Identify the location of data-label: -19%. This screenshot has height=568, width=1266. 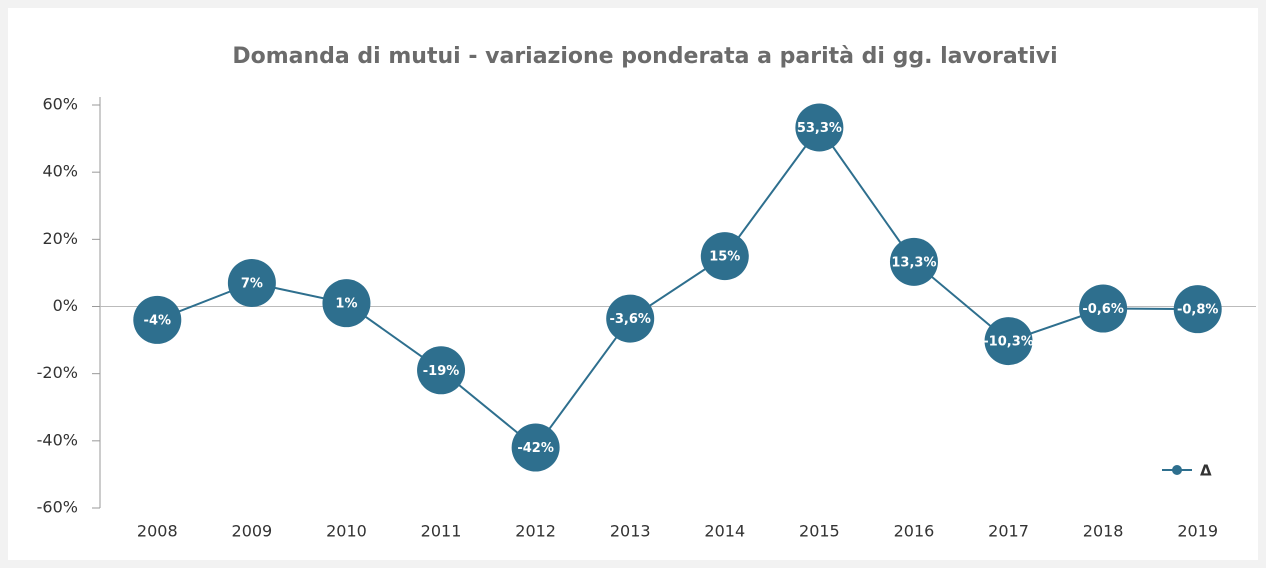
(441, 371).